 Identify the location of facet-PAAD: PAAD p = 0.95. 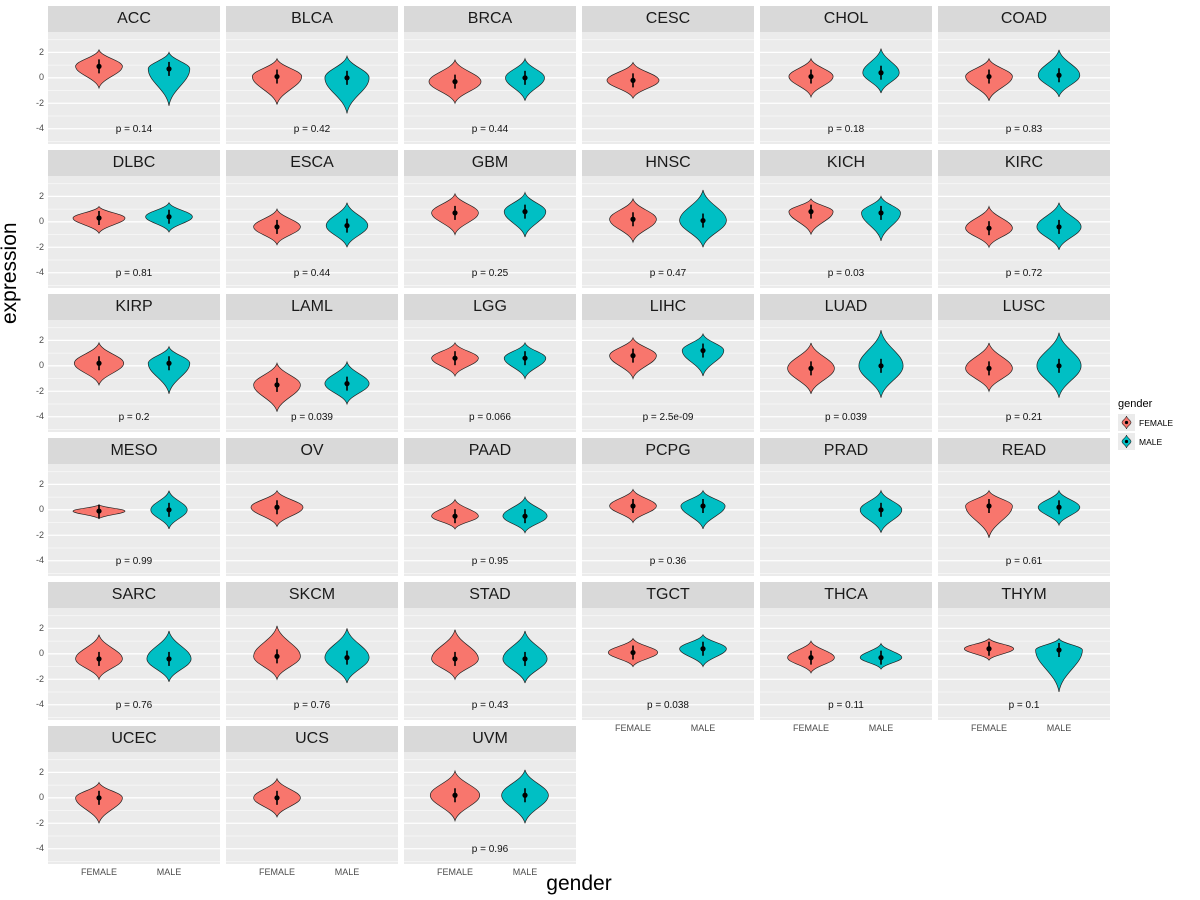
(490, 507).